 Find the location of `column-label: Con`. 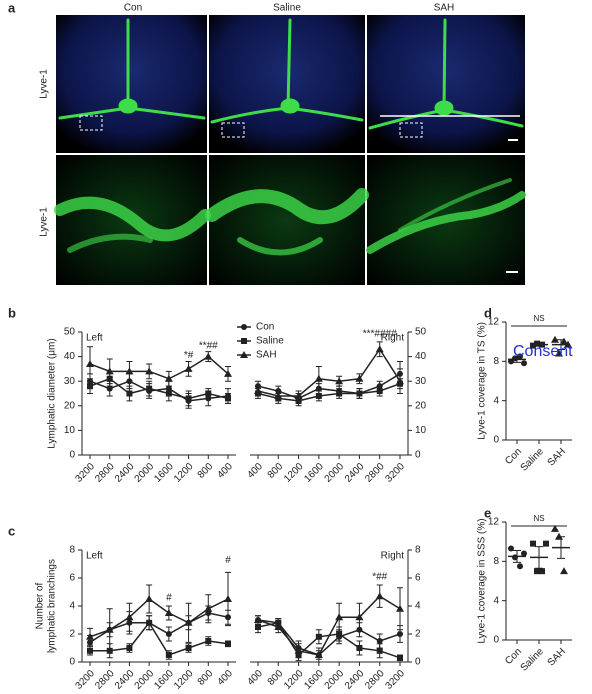

column-label: Con is located at coordinates (133, 8).